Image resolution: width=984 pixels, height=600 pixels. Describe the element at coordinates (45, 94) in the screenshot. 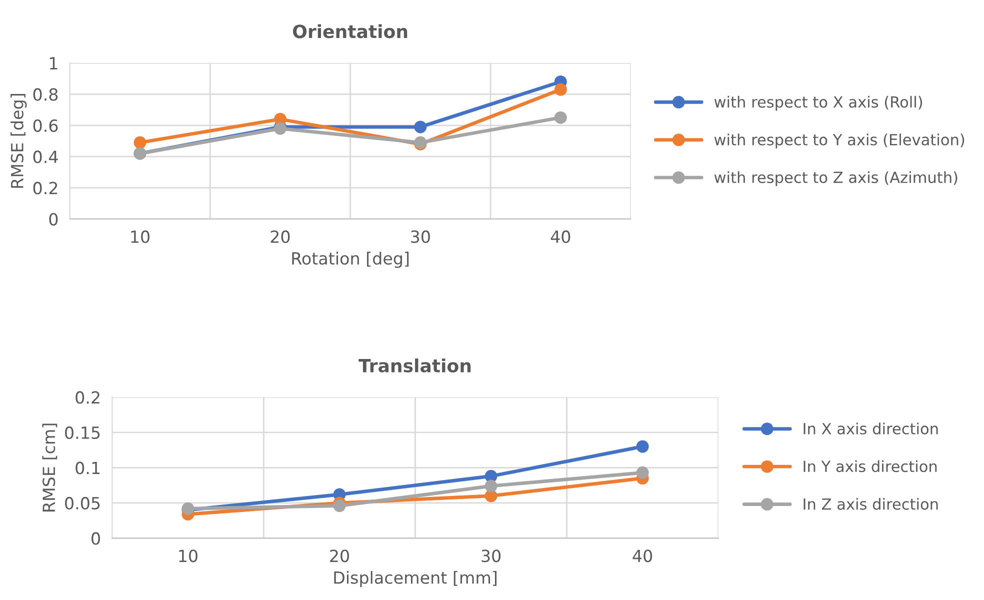

I see `y-tick-label: 0.8` at that location.